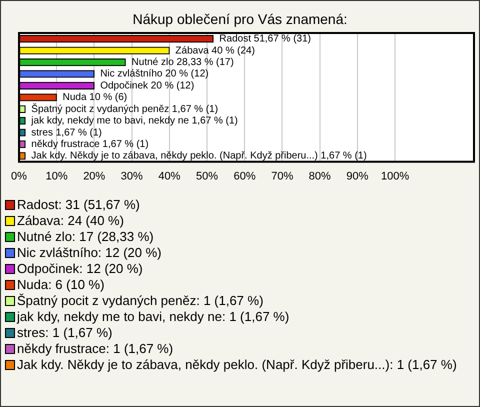 This screenshot has width=480, height=407. I want to click on x-tick-label: 90%, so click(357, 176).